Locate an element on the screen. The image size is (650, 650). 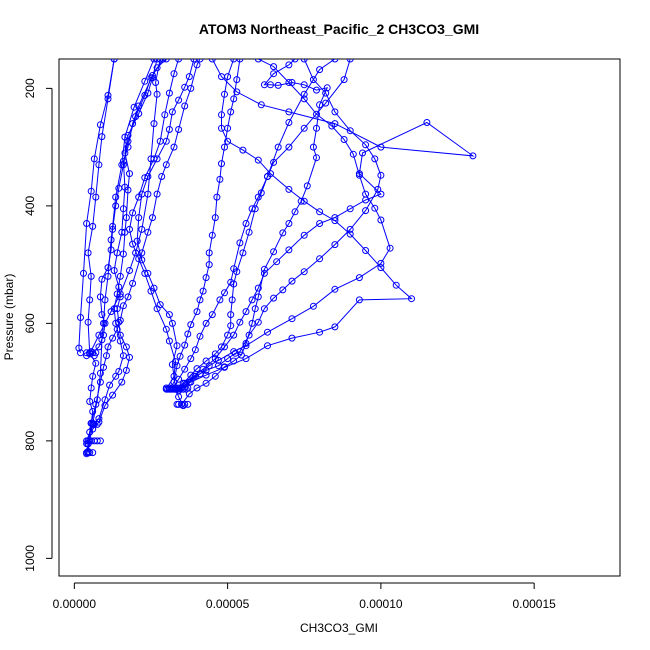
x-tick-label: 0.00000 is located at coordinates (75, 604).